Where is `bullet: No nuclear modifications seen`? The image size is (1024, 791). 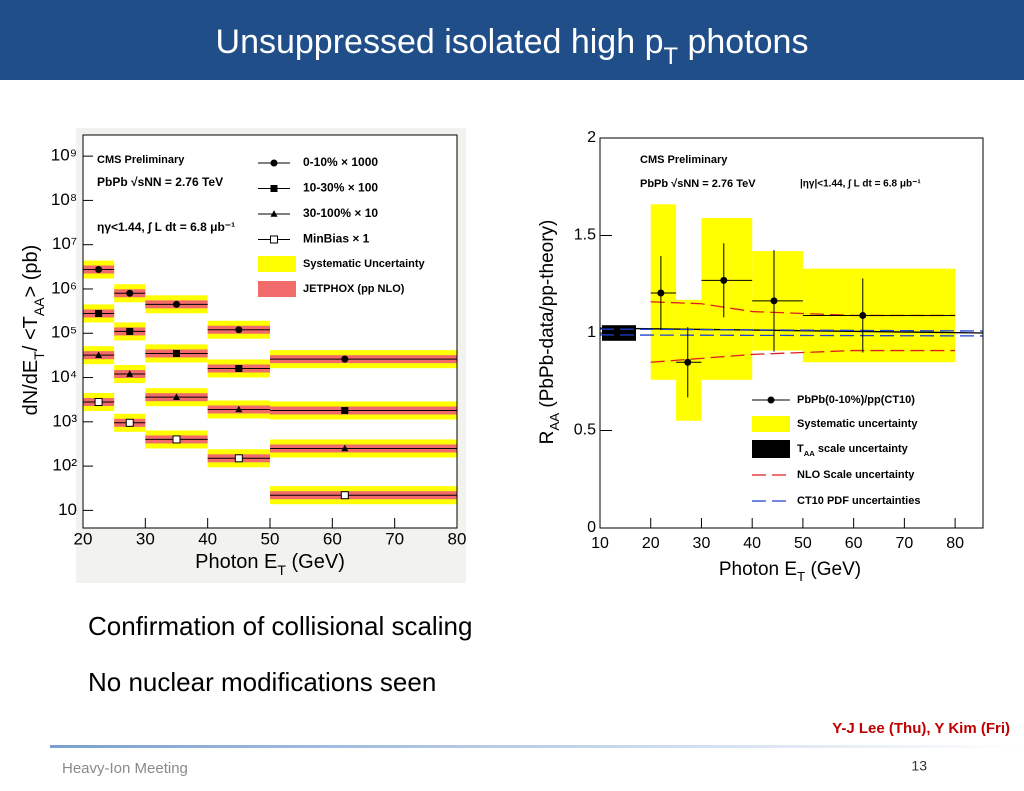
bullet: No nuclear modifications seen is located at coordinates (262, 682).